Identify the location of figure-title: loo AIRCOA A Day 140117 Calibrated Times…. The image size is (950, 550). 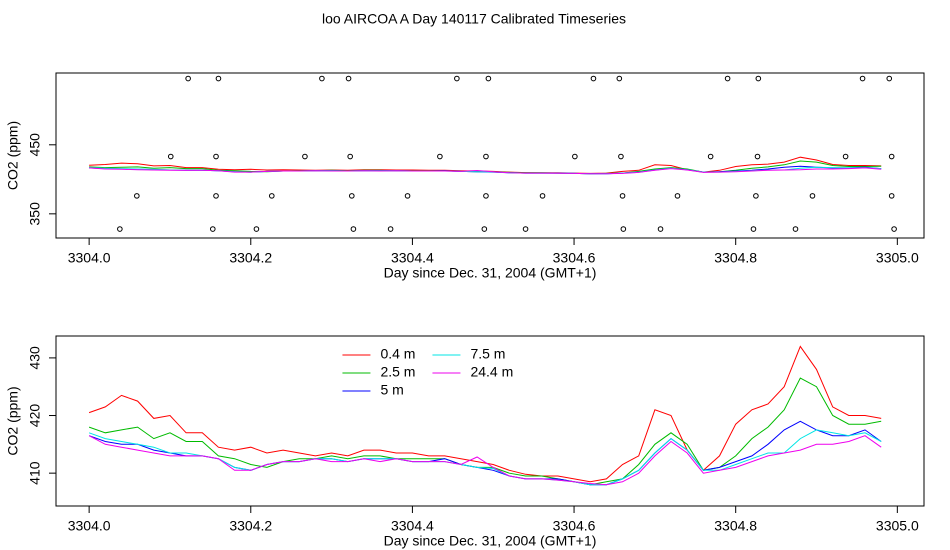
(474, 19).